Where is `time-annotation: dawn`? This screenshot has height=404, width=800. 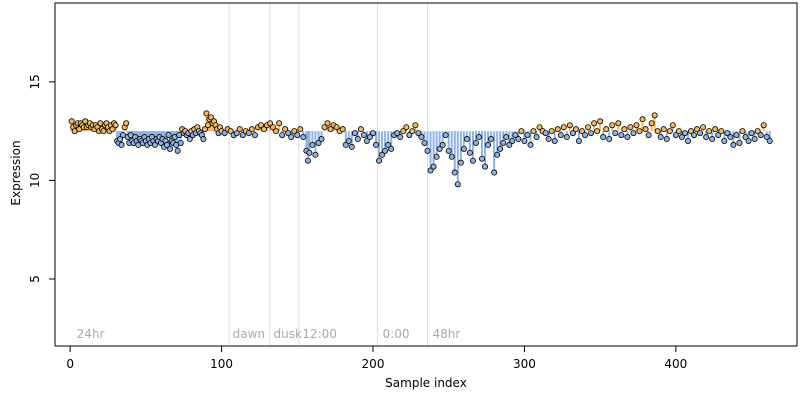 time-annotation: dawn is located at coordinates (249, 334).